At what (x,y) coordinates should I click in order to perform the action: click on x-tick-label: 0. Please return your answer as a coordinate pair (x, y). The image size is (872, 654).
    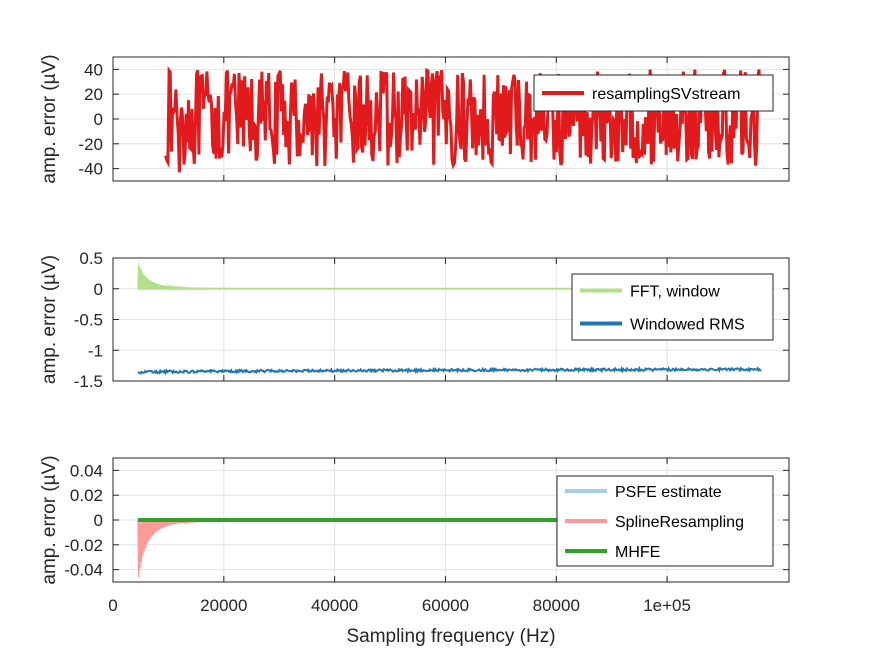
    Looking at the image, I should click on (112, 605).